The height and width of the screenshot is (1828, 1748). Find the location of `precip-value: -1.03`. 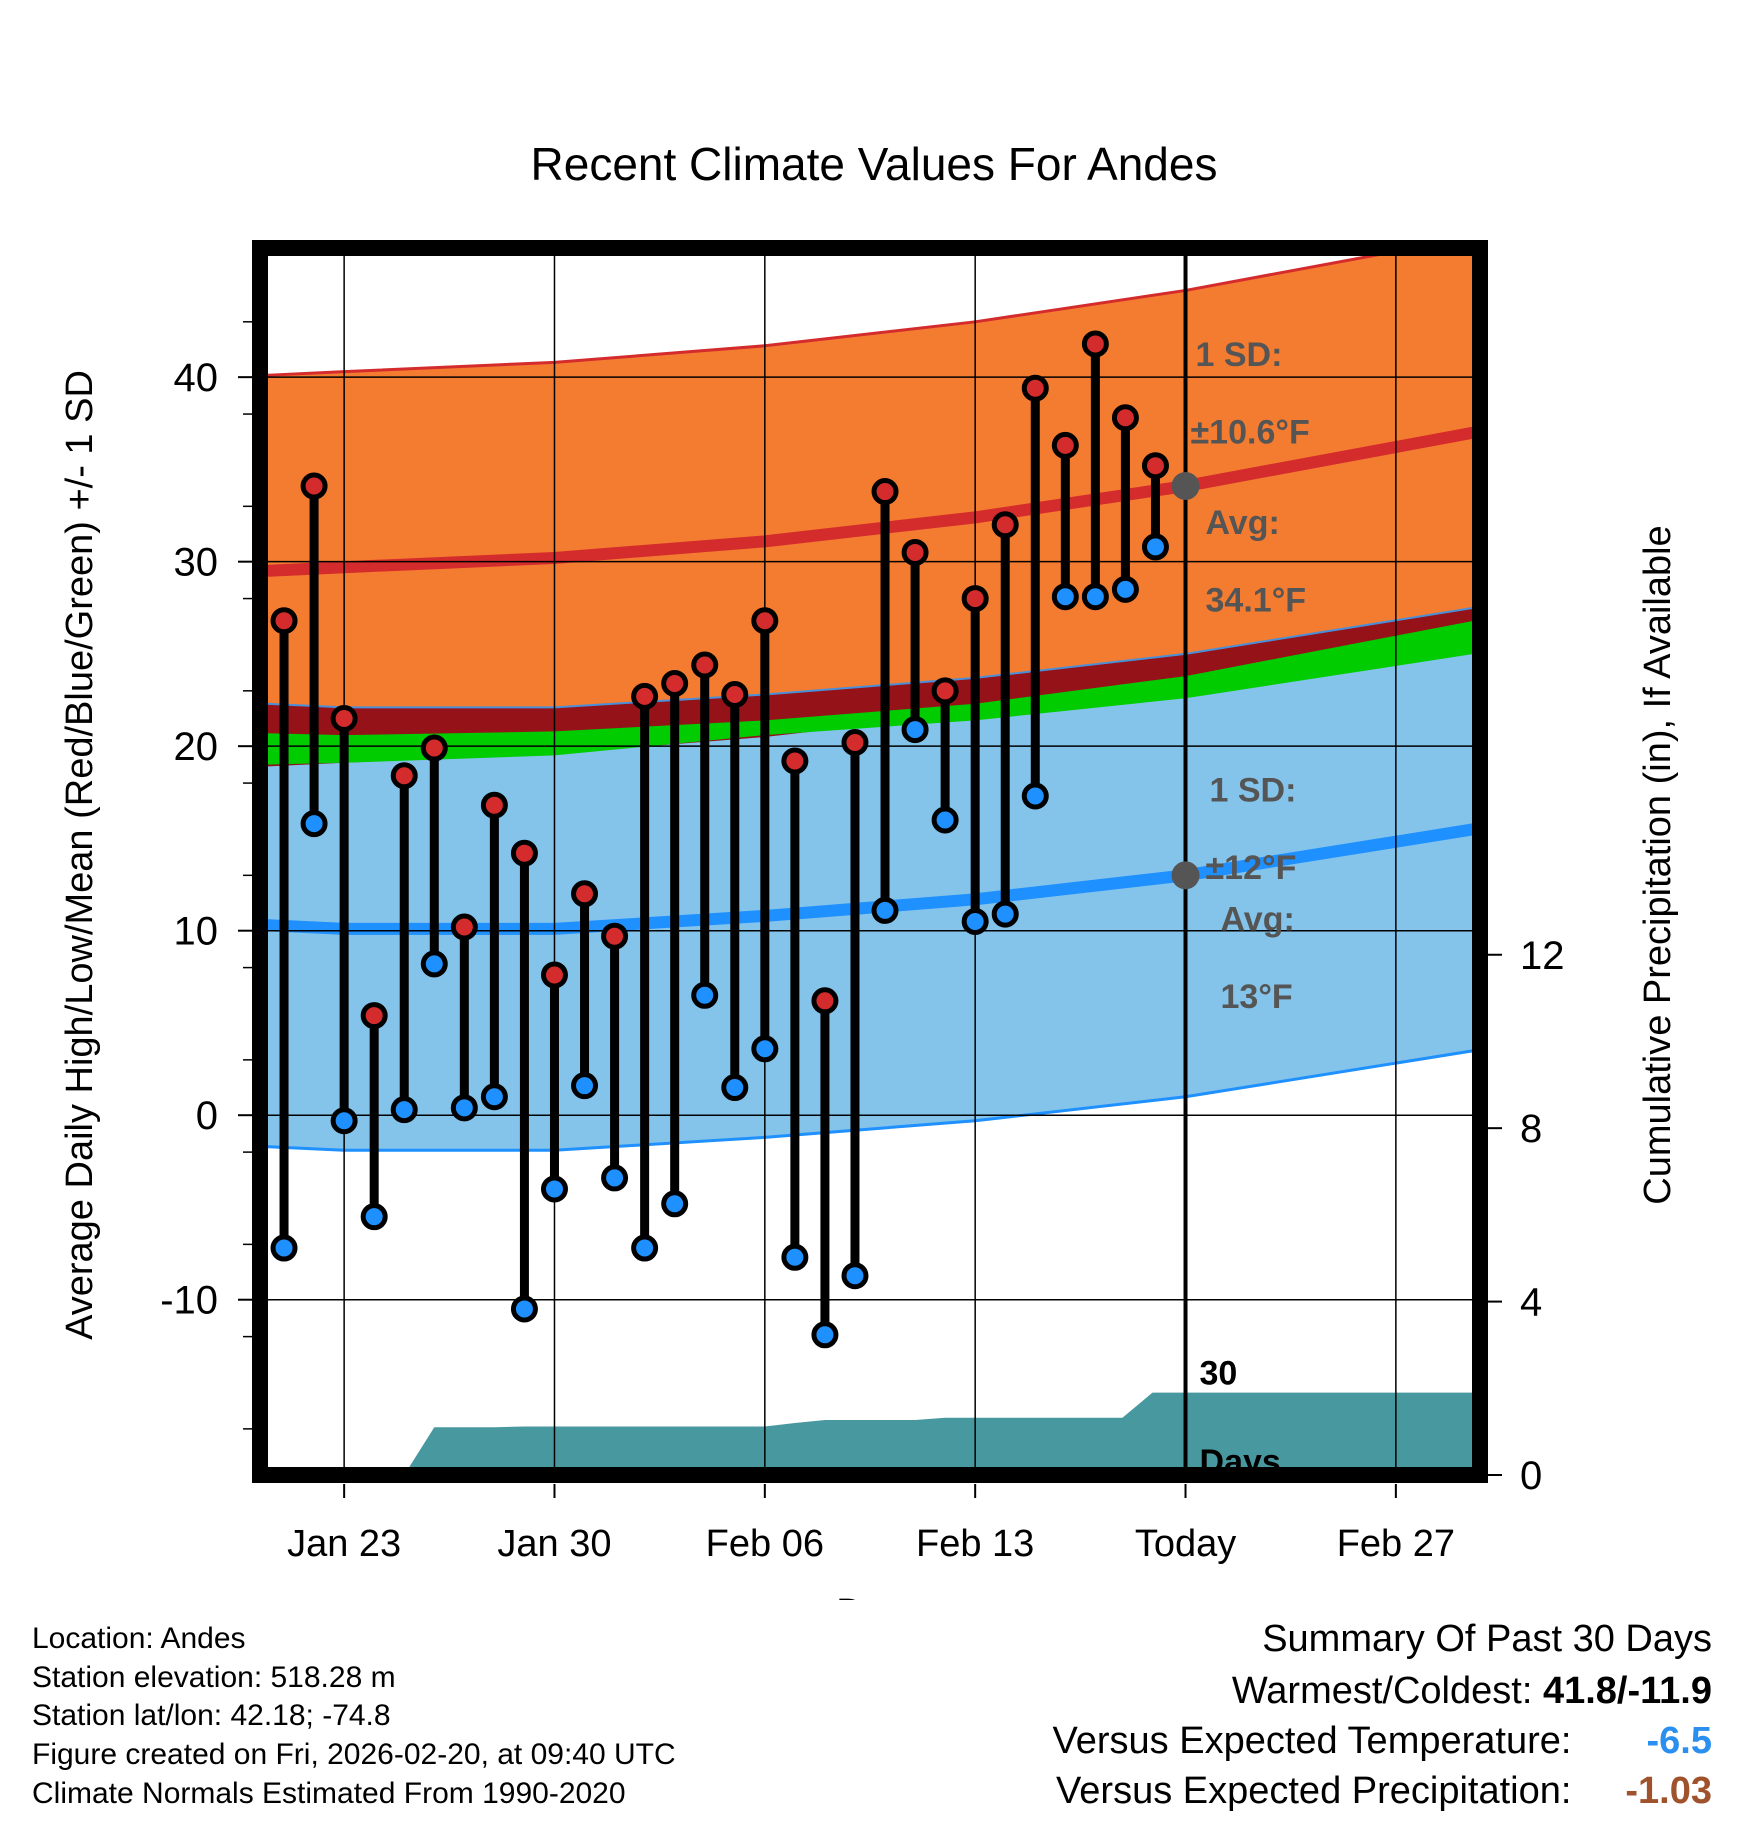

precip-value: -1.03 is located at coordinates (1668, 1791).